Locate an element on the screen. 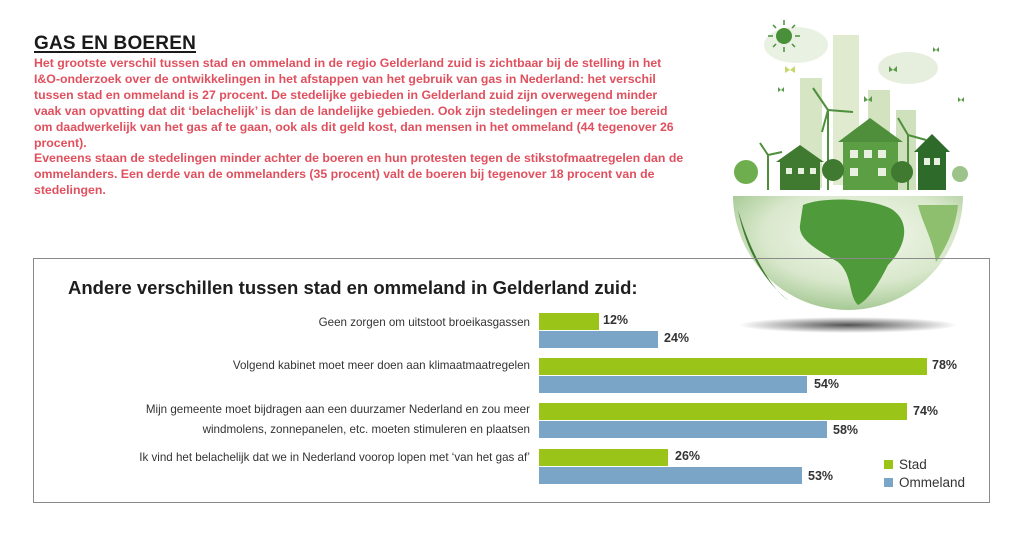 Image resolution: width=1030 pixels, height=538 pixels. legend-label-ommeland: Ommeland is located at coordinates (932, 482).